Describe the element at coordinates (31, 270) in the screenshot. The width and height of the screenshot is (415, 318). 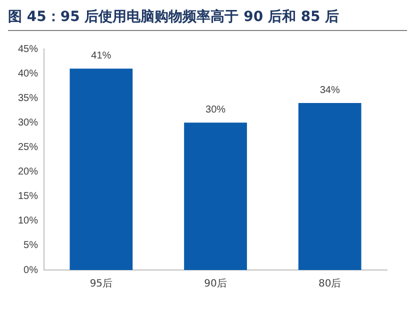
I see `y-tick-label: 0%` at that location.